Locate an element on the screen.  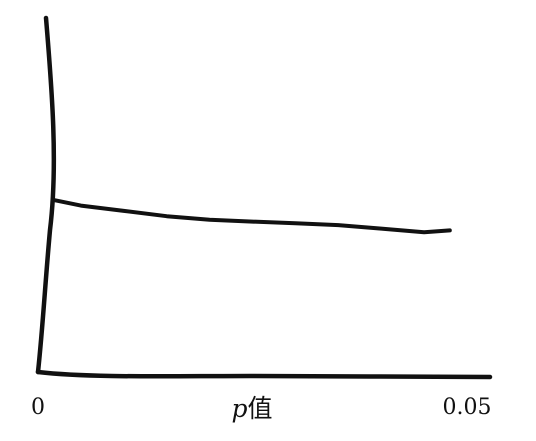
x-tick-0.05: 0.05 is located at coordinates (467, 407).